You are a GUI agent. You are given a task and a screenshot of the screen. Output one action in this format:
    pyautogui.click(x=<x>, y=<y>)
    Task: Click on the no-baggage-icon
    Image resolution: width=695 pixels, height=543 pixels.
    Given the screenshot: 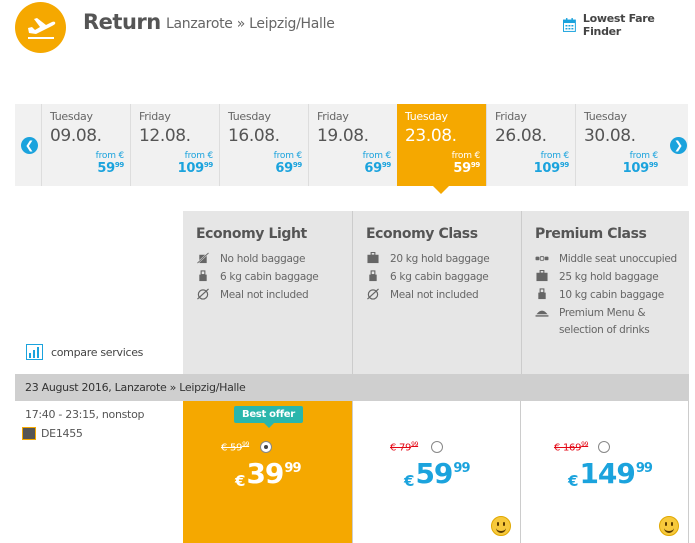 What is the action you would take?
    pyautogui.click(x=203, y=258)
    